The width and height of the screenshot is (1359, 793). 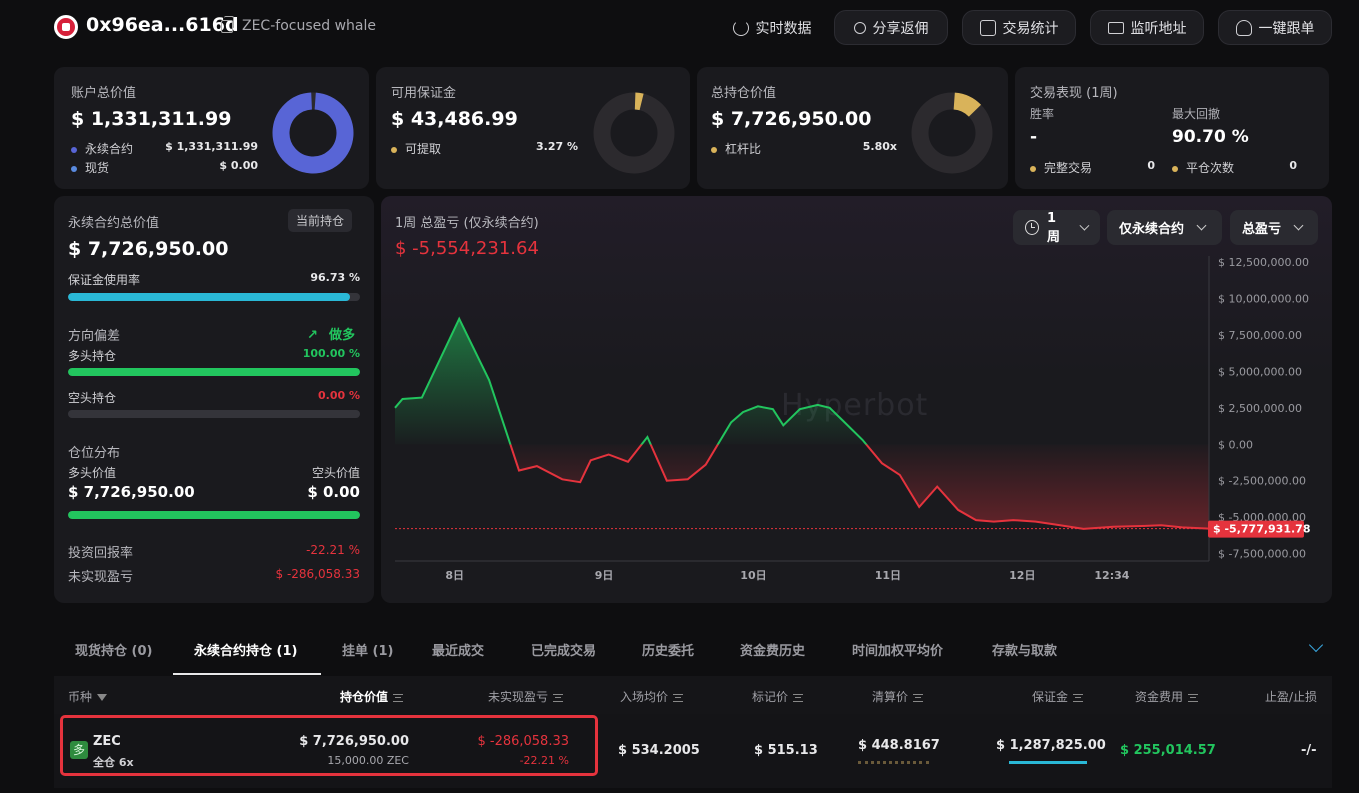 I want to click on y-tick-label: $ 0.00, so click(x=1235, y=444).